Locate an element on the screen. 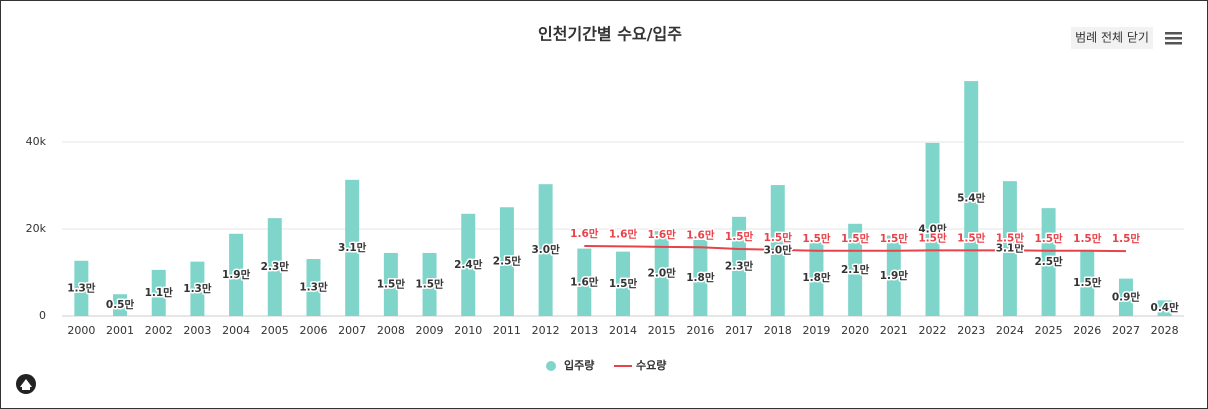  x-tick-label: 2013 is located at coordinates (584, 330).